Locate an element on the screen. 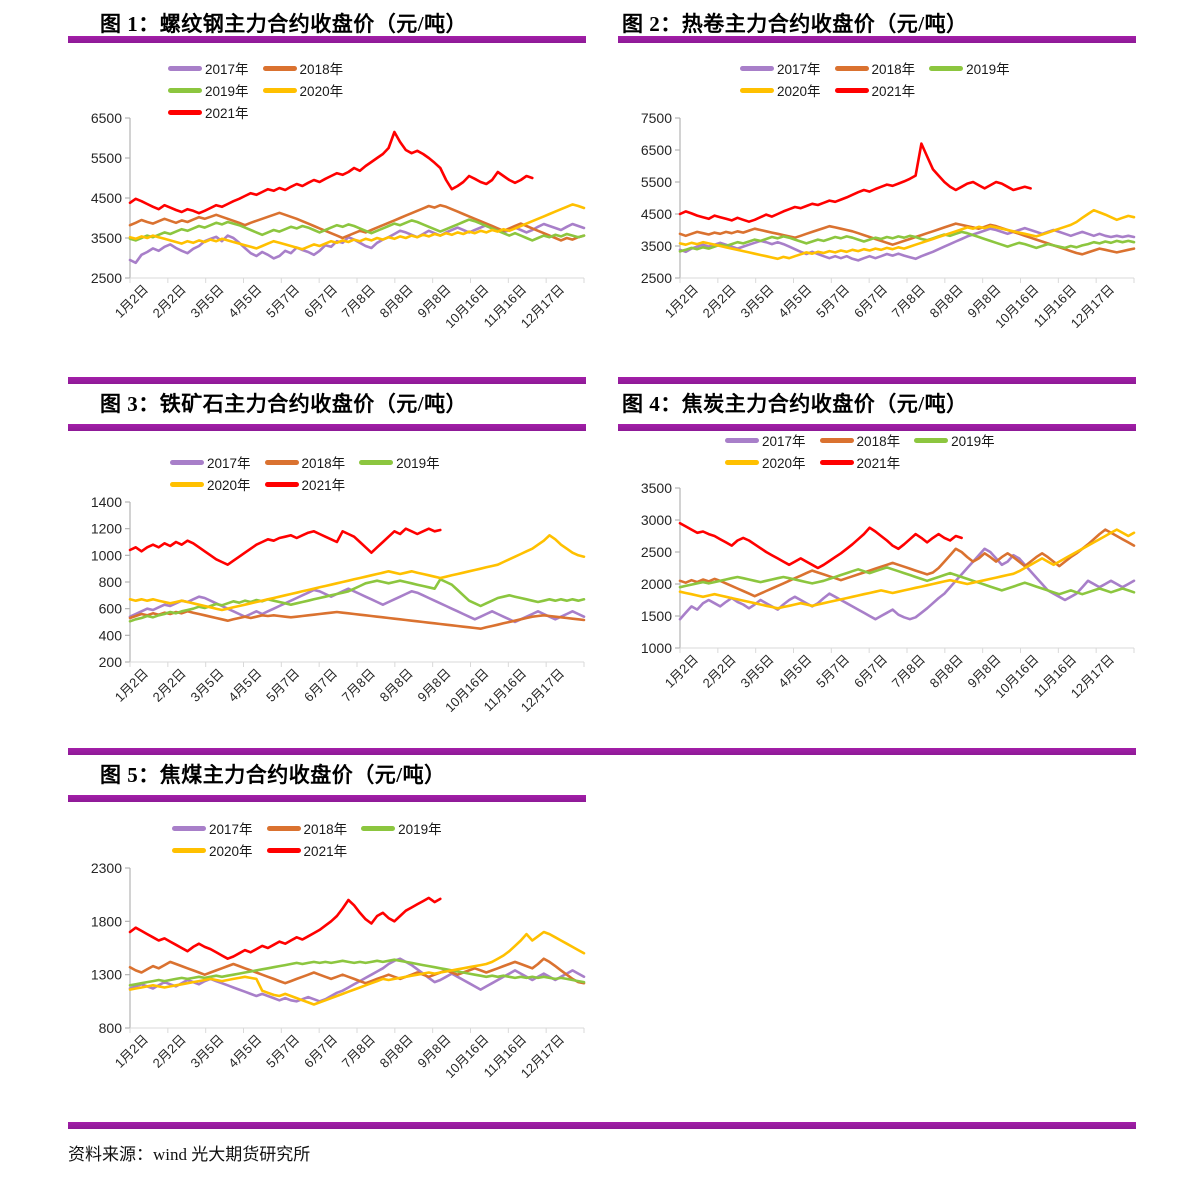  legend-label: 2020年 is located at coordinates (231, 851).